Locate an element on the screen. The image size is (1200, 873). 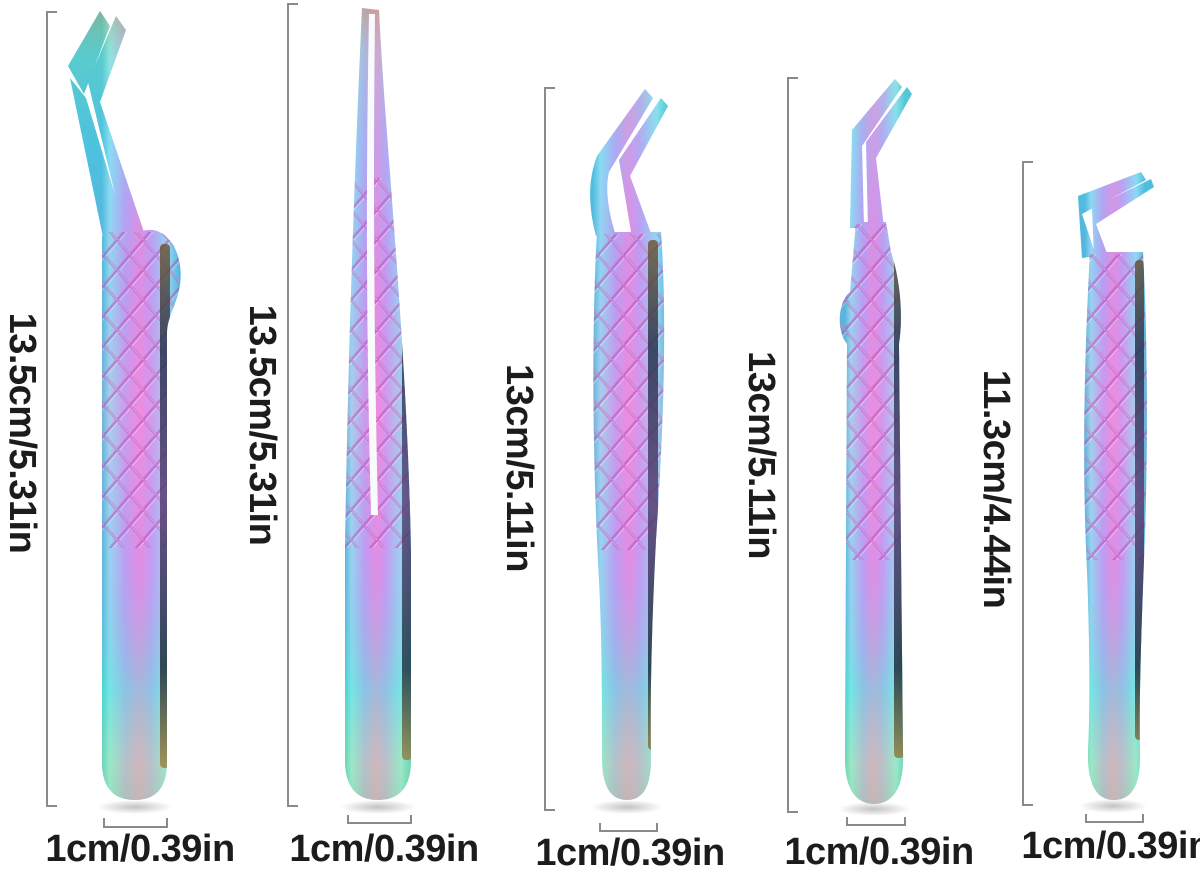
length-label-4: 13cm/5.11in is located at coordinates (761, 455).